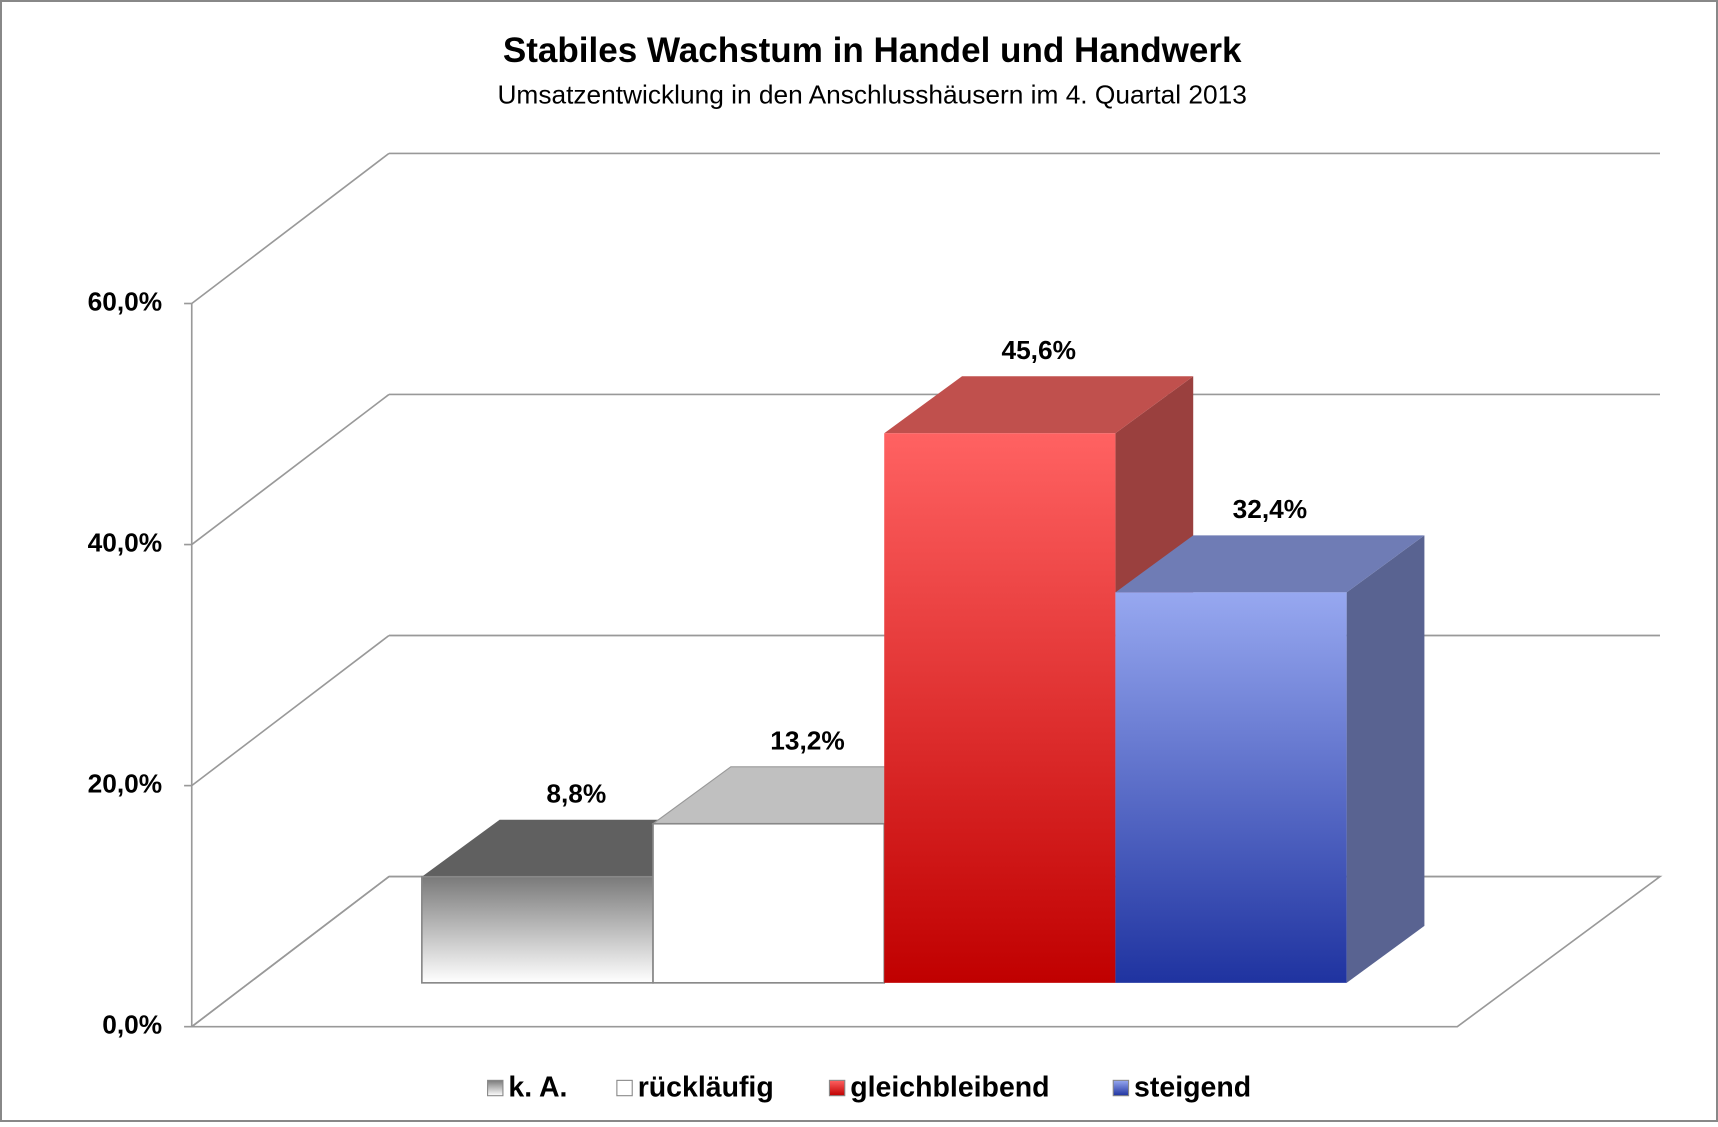 The image size is (1718, 1127). What do you see at coordinates (1038, 350) in the screenshot?
I see `value-label: 45,6%` at bounding box center [1038, 350].